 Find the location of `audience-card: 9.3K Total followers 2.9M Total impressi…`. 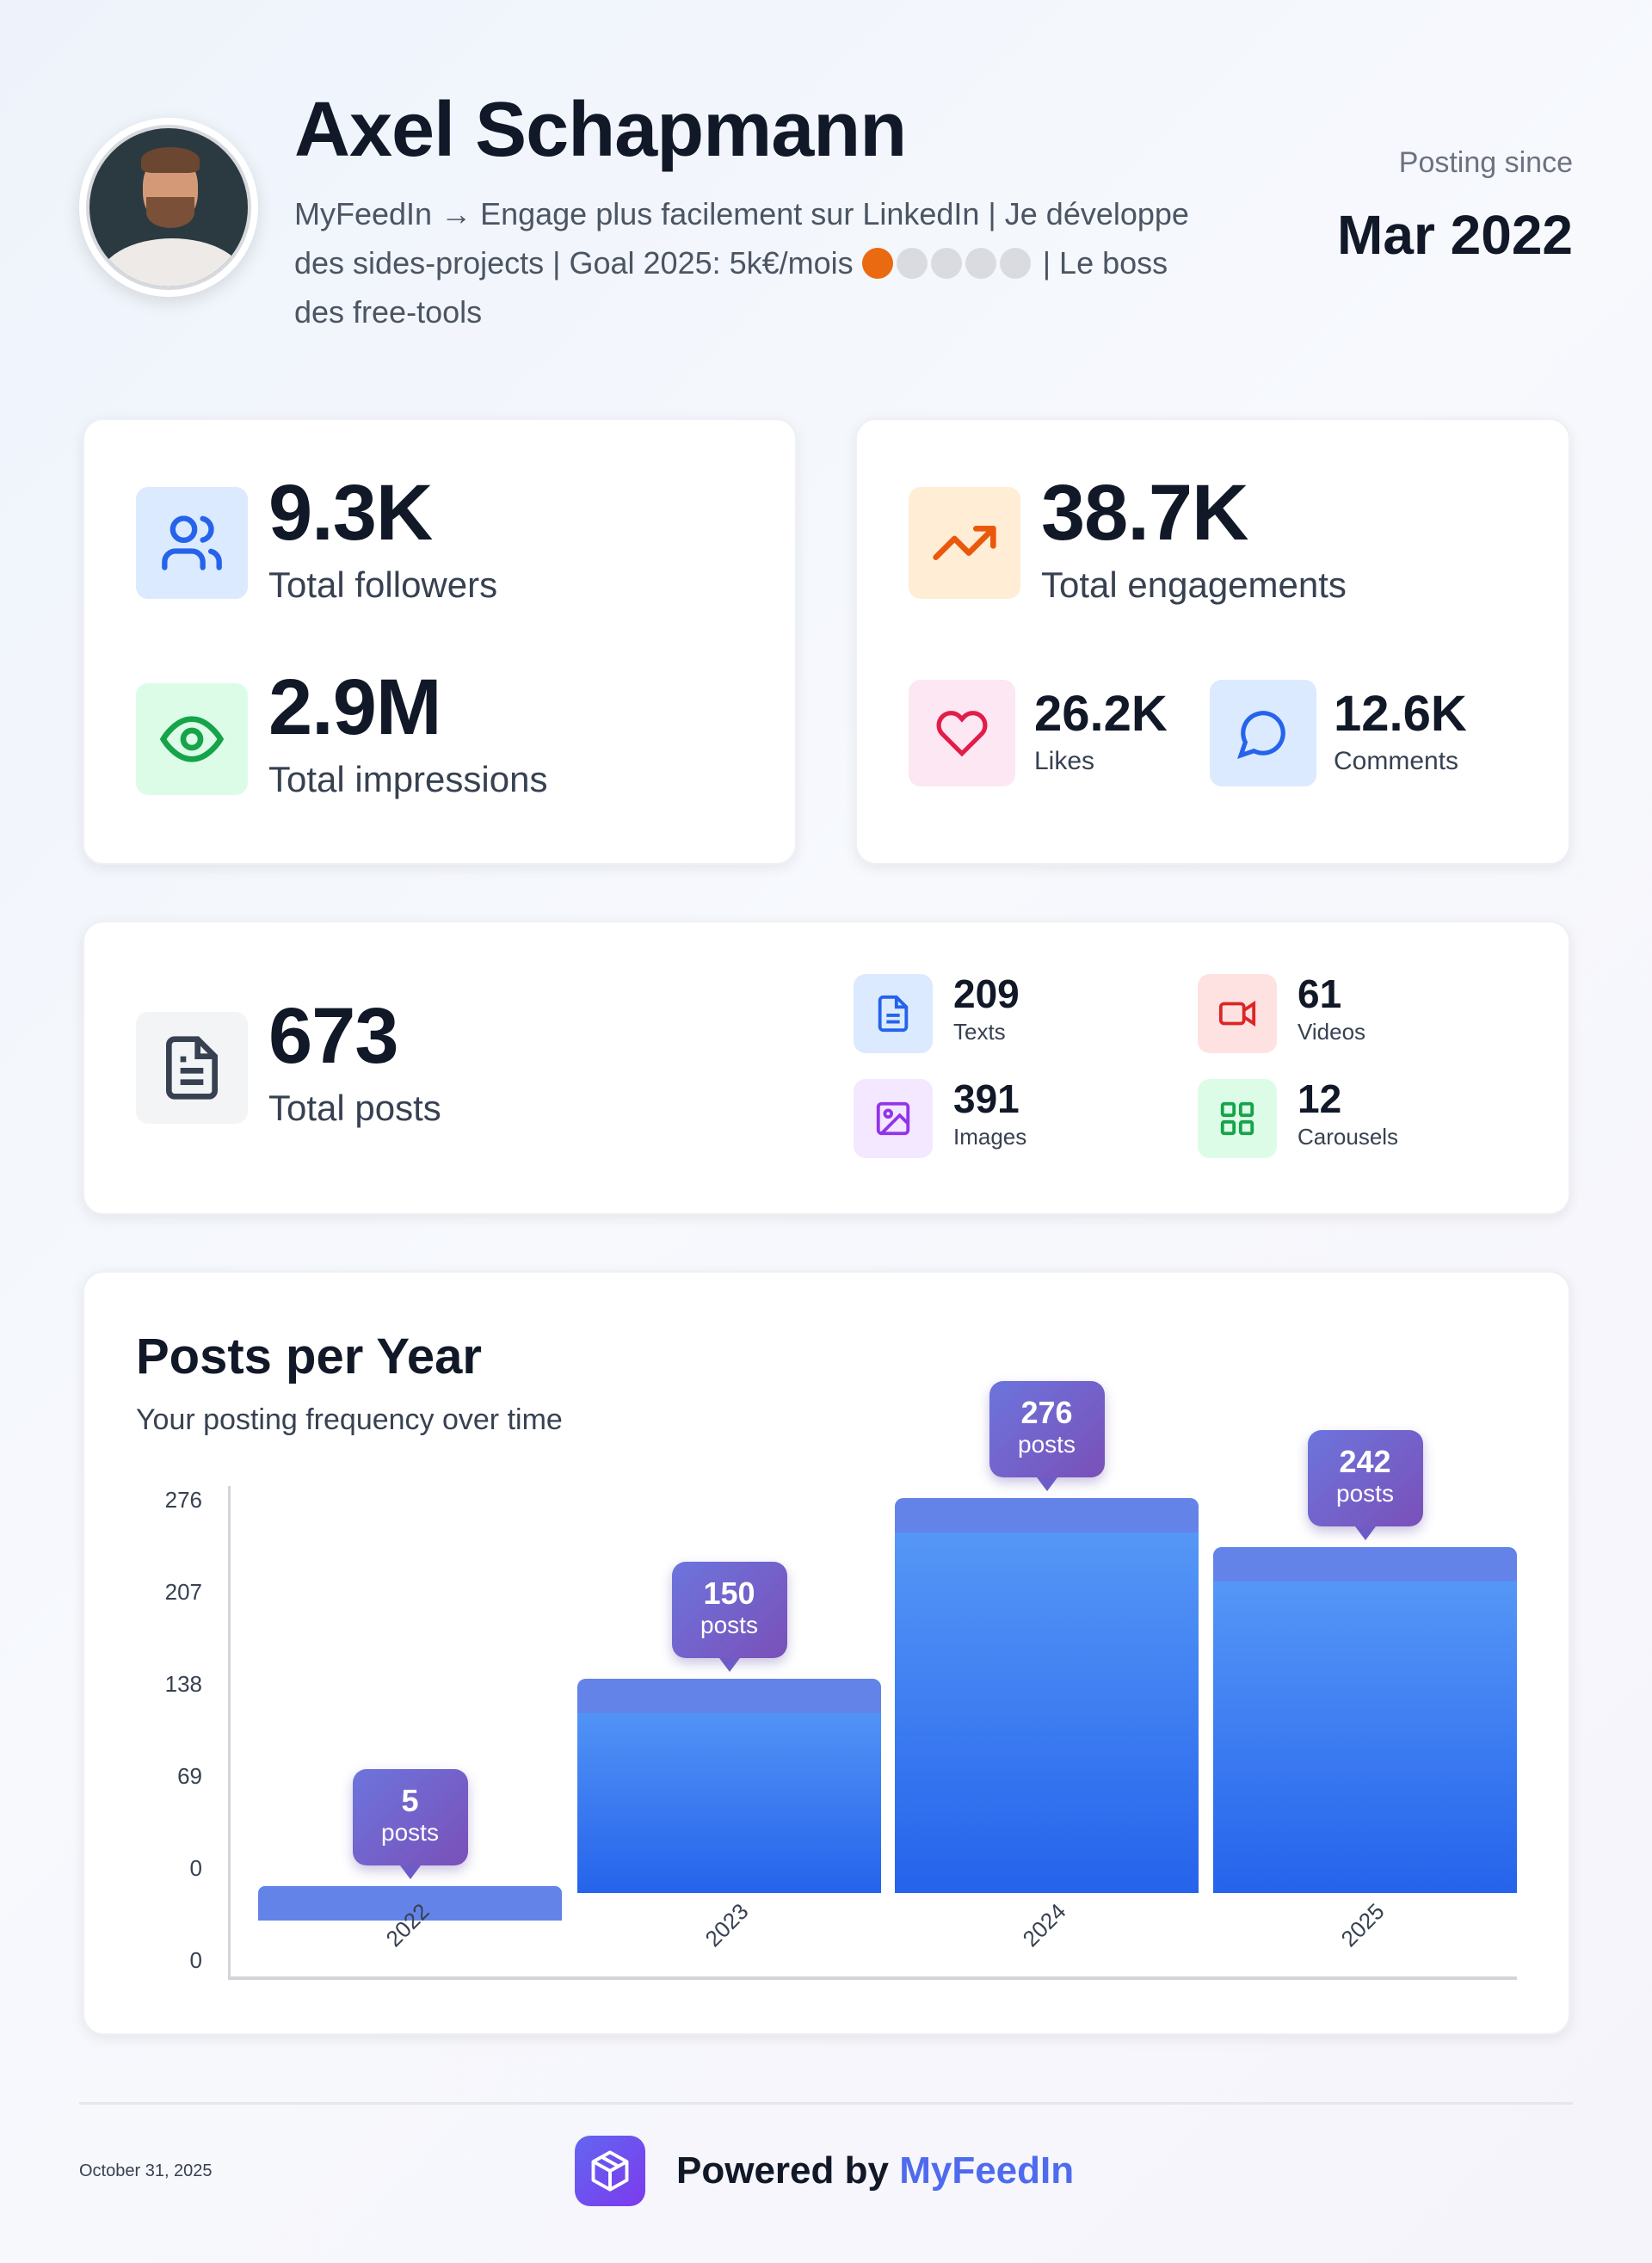

audience-card: 9.3K Total followers 2.9M Total impressi… is located at coordinates (440, 642).